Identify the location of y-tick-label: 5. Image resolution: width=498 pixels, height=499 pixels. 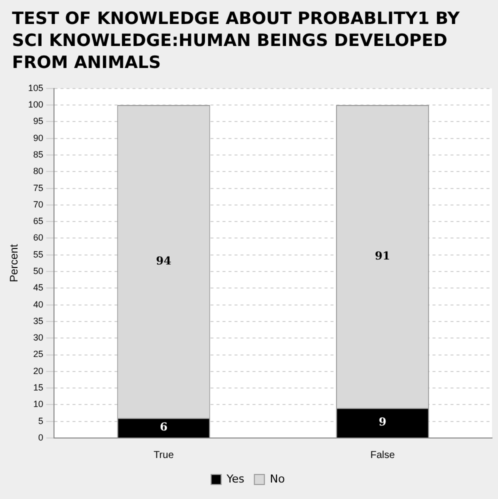
(41, 421).